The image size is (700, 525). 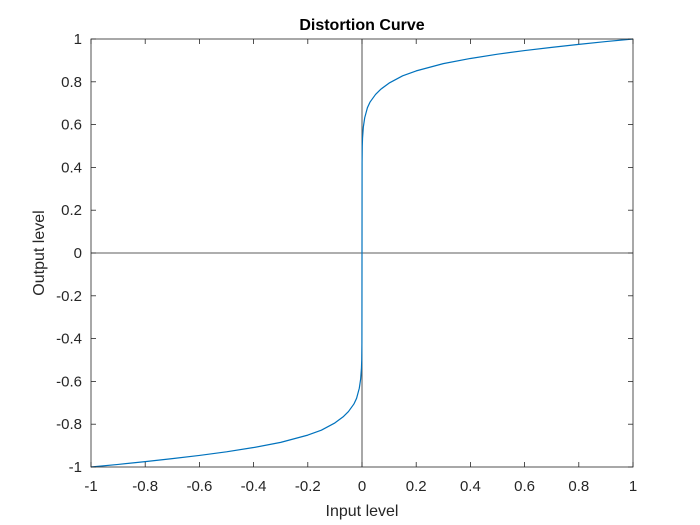 I want to click on x-tick-label: 1, so click(x=633, y=486).